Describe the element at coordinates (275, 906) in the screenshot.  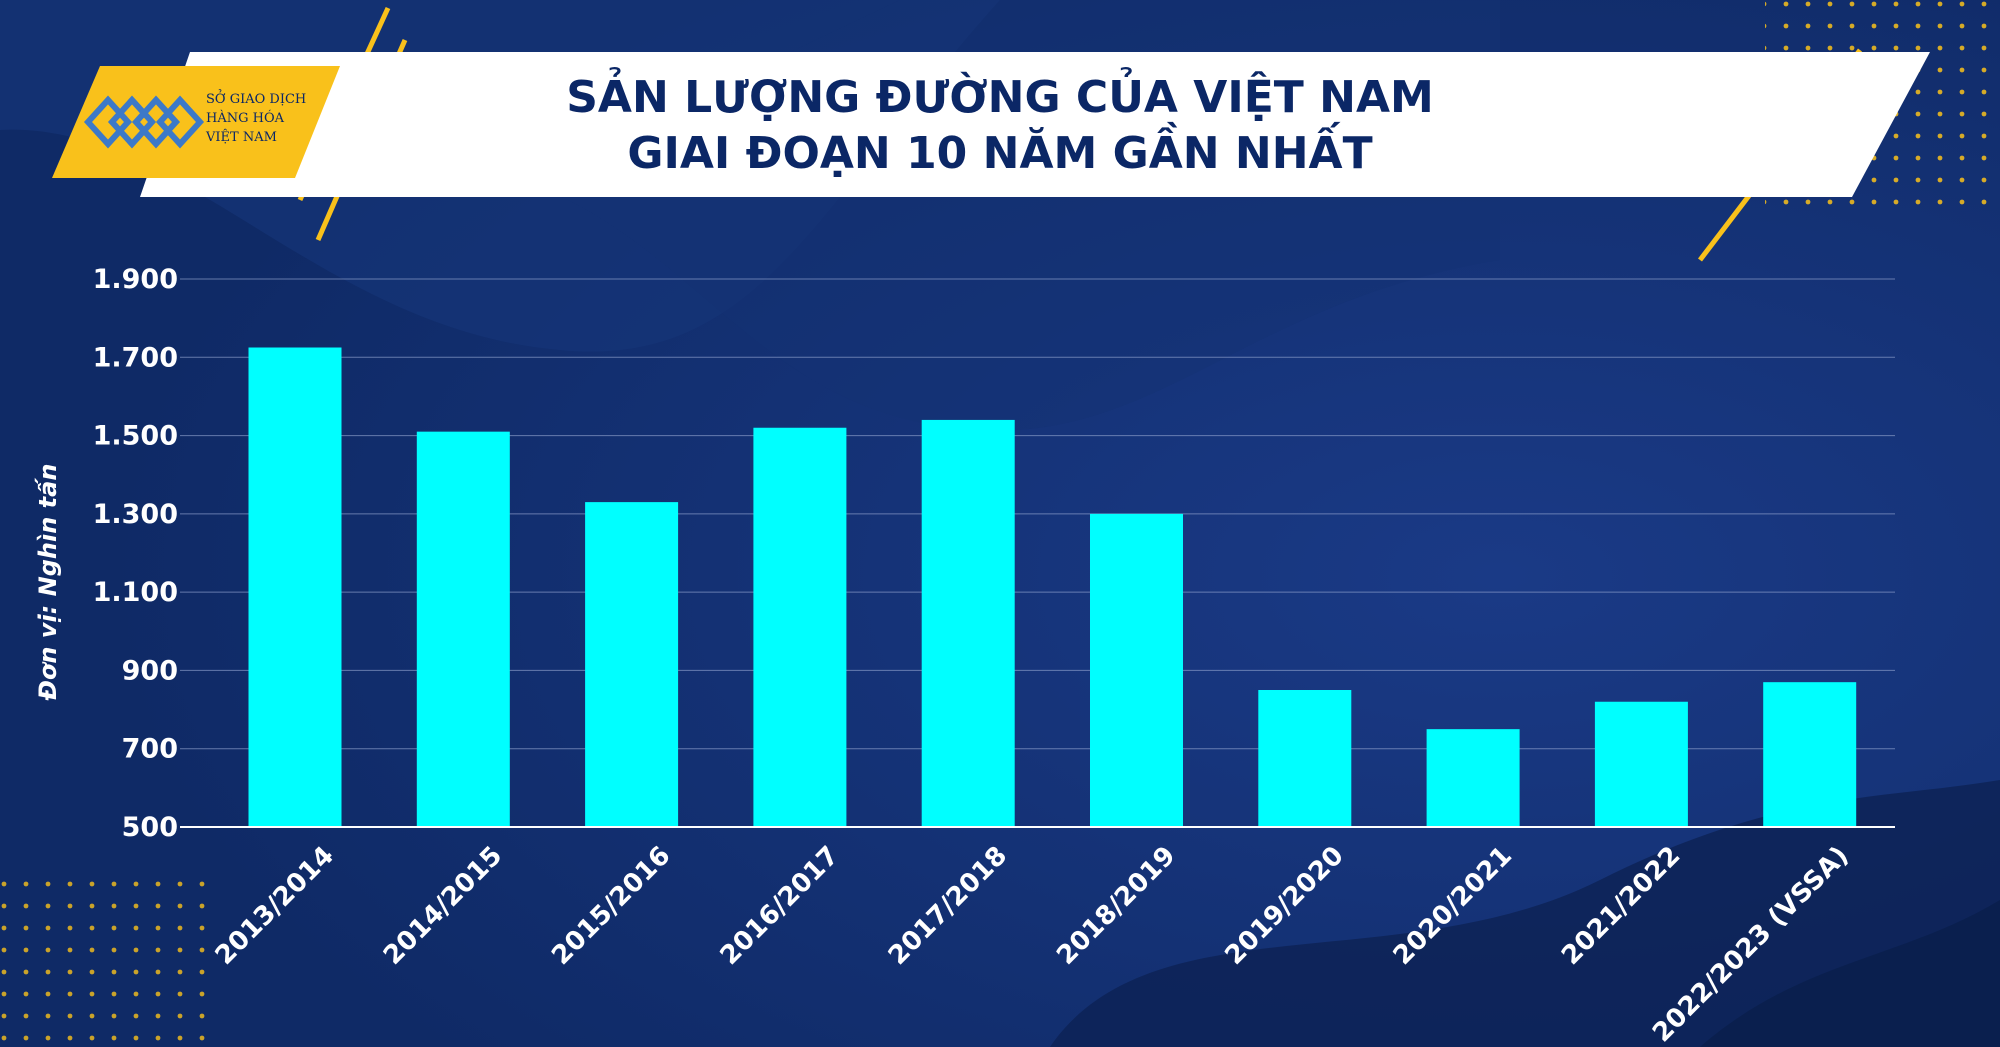
I see `x-tick-label: 2013/2014` at that location.